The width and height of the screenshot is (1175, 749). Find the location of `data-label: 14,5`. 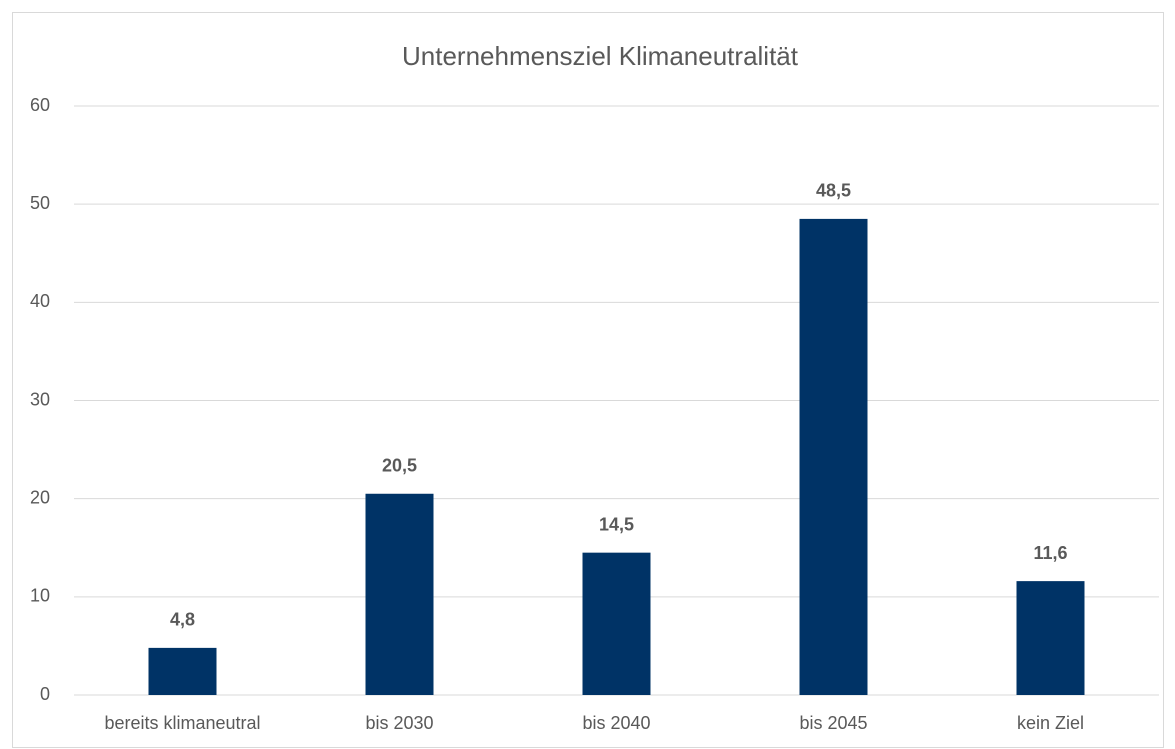

data-label: 14,5 is located at coordinates (616, 524).